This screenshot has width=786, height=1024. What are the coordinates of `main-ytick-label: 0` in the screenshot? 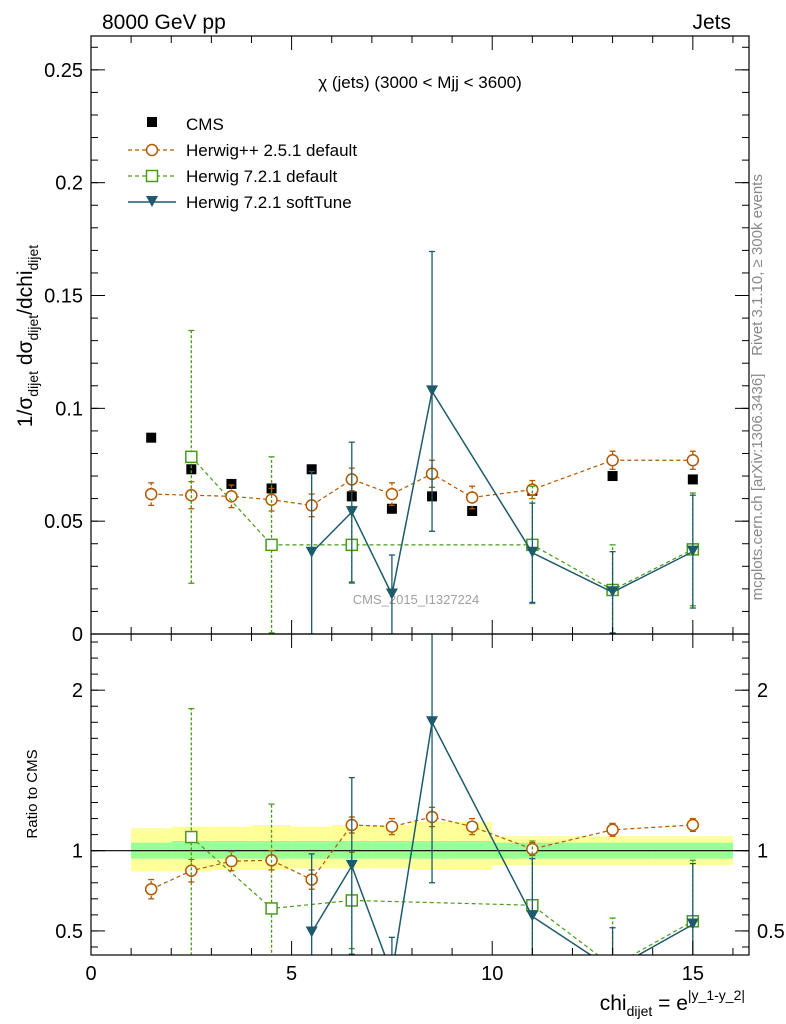 It's located at (77, 635).